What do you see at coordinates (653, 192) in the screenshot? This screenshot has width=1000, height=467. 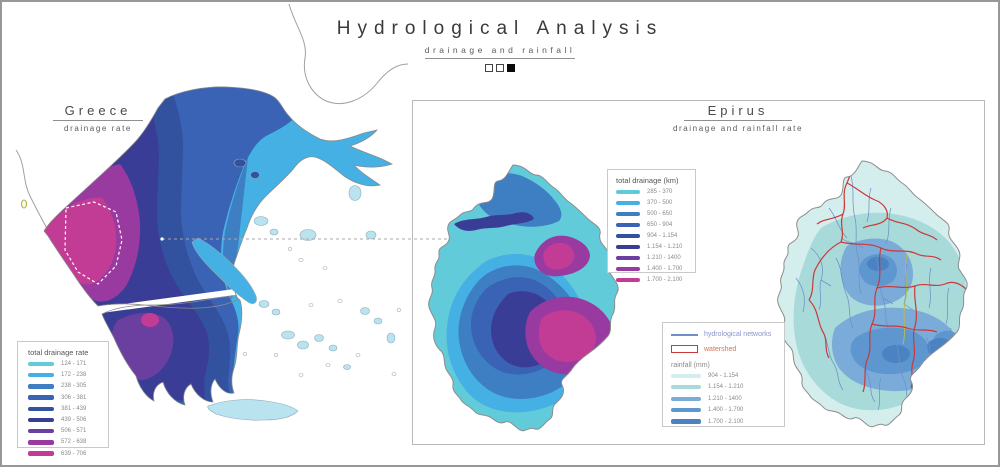 I see `legend-item: 285 - 370` at bounding box center [653, 192].